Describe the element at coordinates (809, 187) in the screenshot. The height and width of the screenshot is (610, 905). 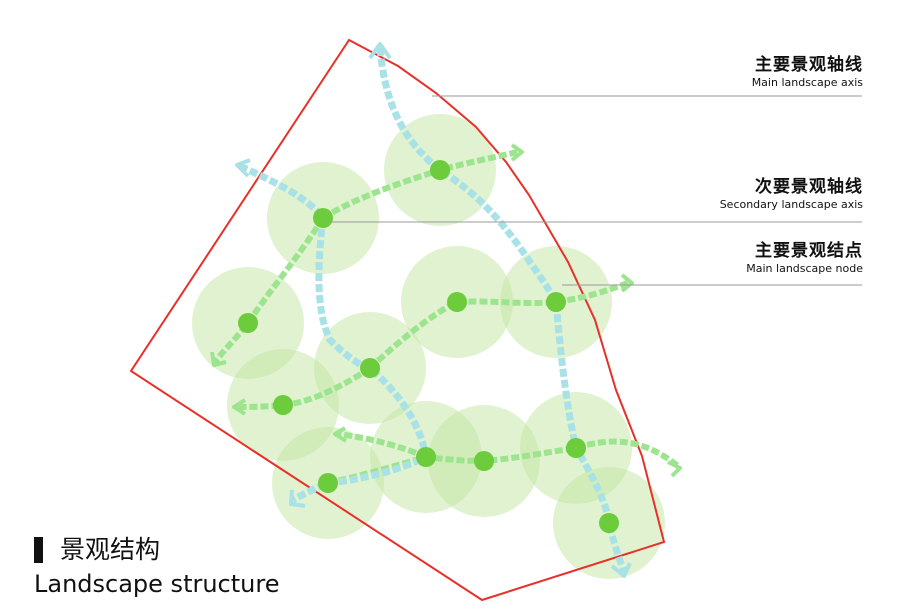
I see `legend-secondary-axis-zh: 次要景观轴线` at that location.